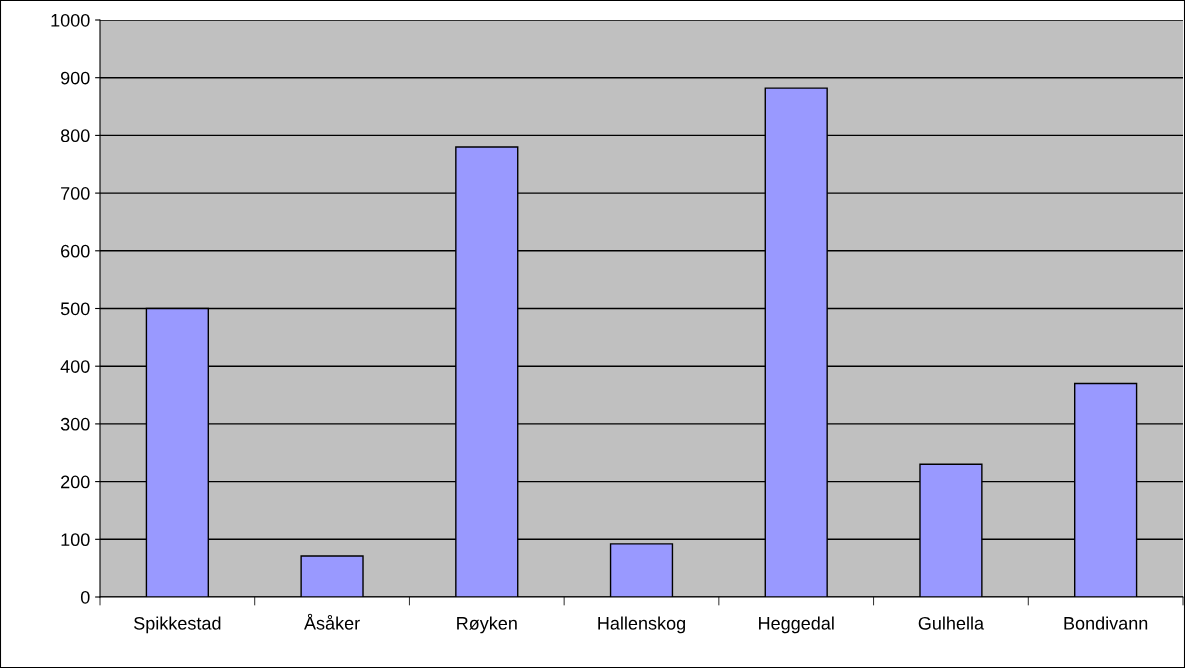 The image size is (1185, 668). What do you see at coordinates (641, 625) in the screenshot?
I see `x-tick-label: Hallenskog` at bounding box center [641, 625].